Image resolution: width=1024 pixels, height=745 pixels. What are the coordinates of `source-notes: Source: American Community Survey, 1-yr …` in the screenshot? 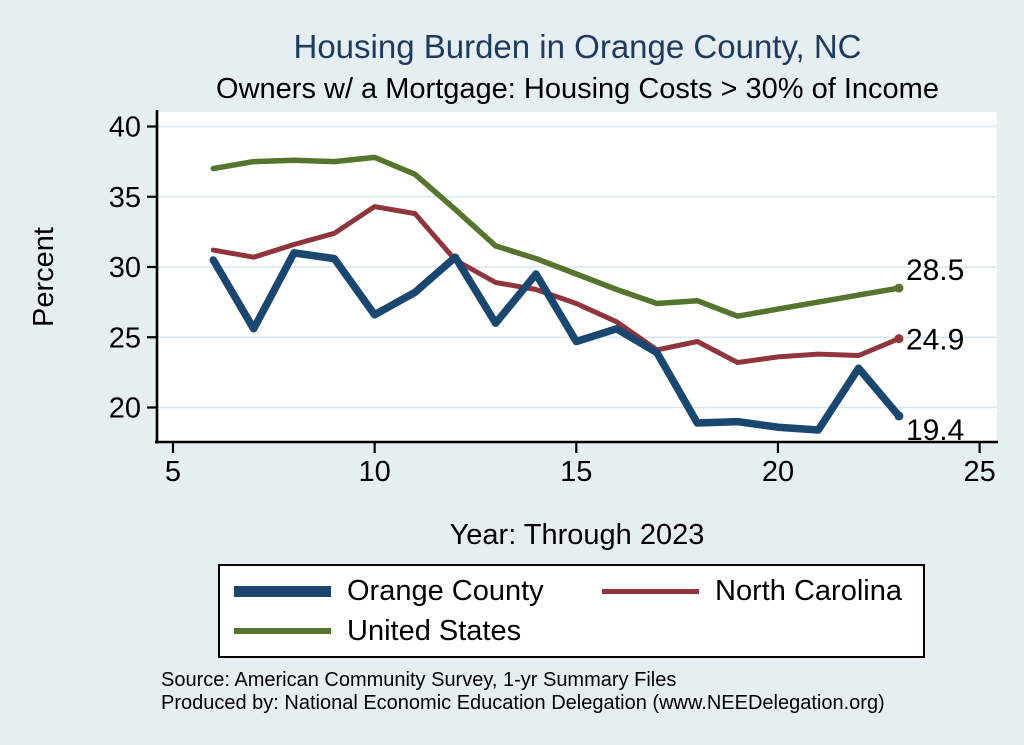 It's located at (523, 692).